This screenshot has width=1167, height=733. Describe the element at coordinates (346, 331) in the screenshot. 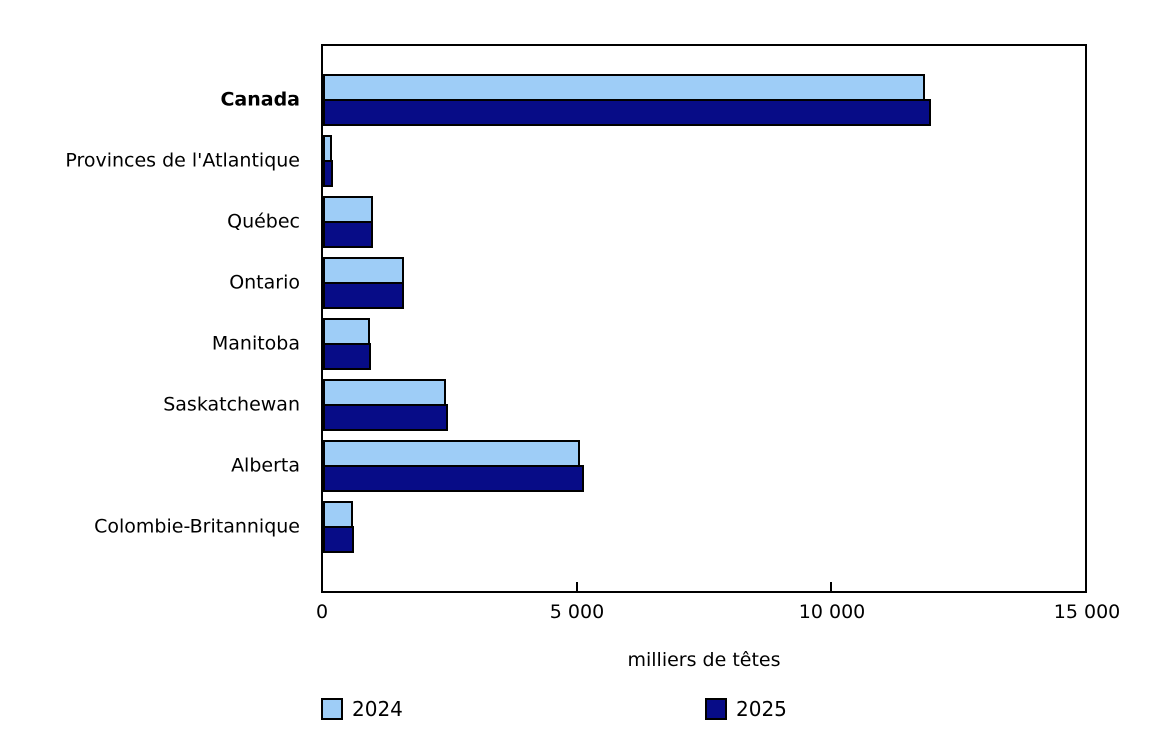

I see `bar-2024-manitoba` at that location.